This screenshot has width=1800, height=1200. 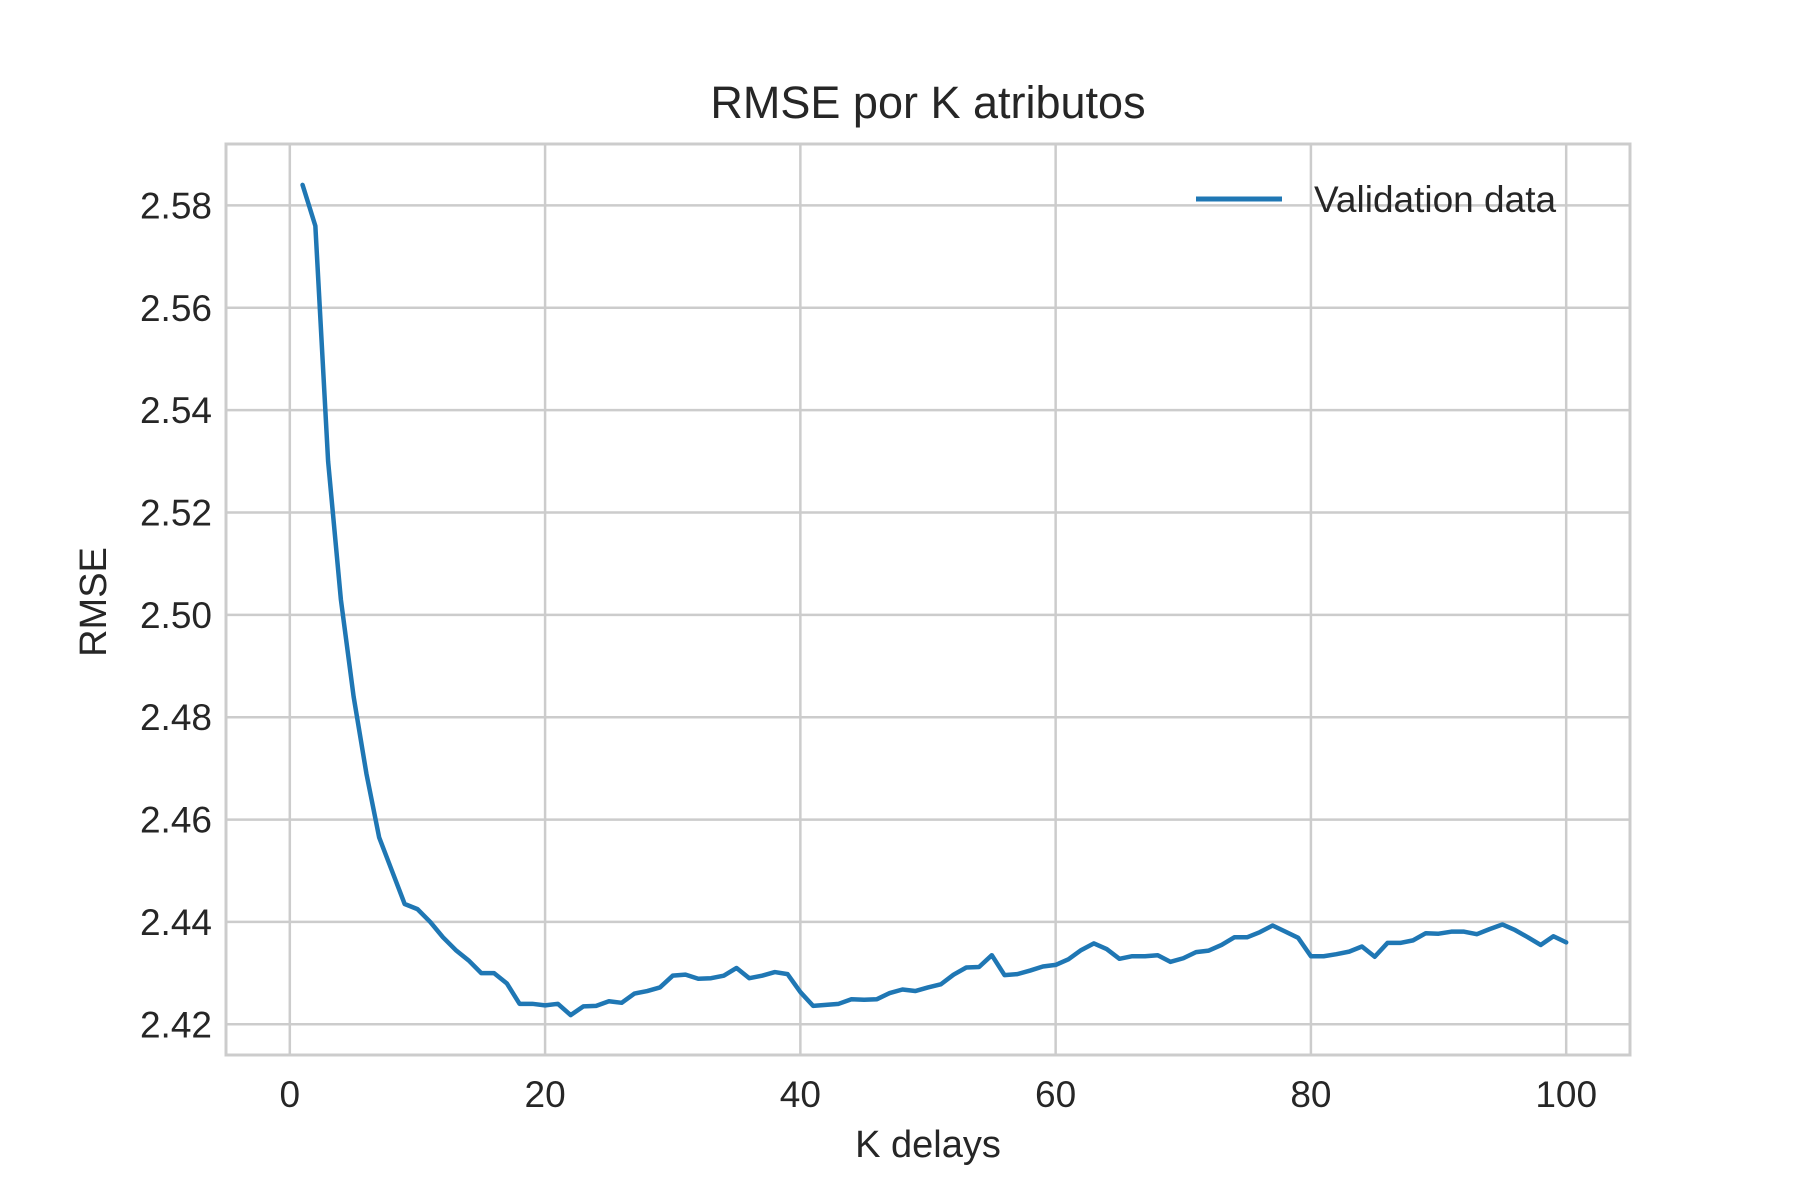 I want to click on y-tick-label: 2.50, so click(x=176, y=615).